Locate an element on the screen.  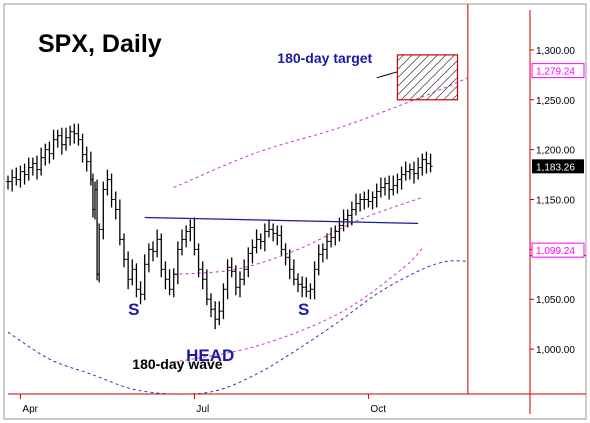
target-zone-box is located at coordinates (427, 77).